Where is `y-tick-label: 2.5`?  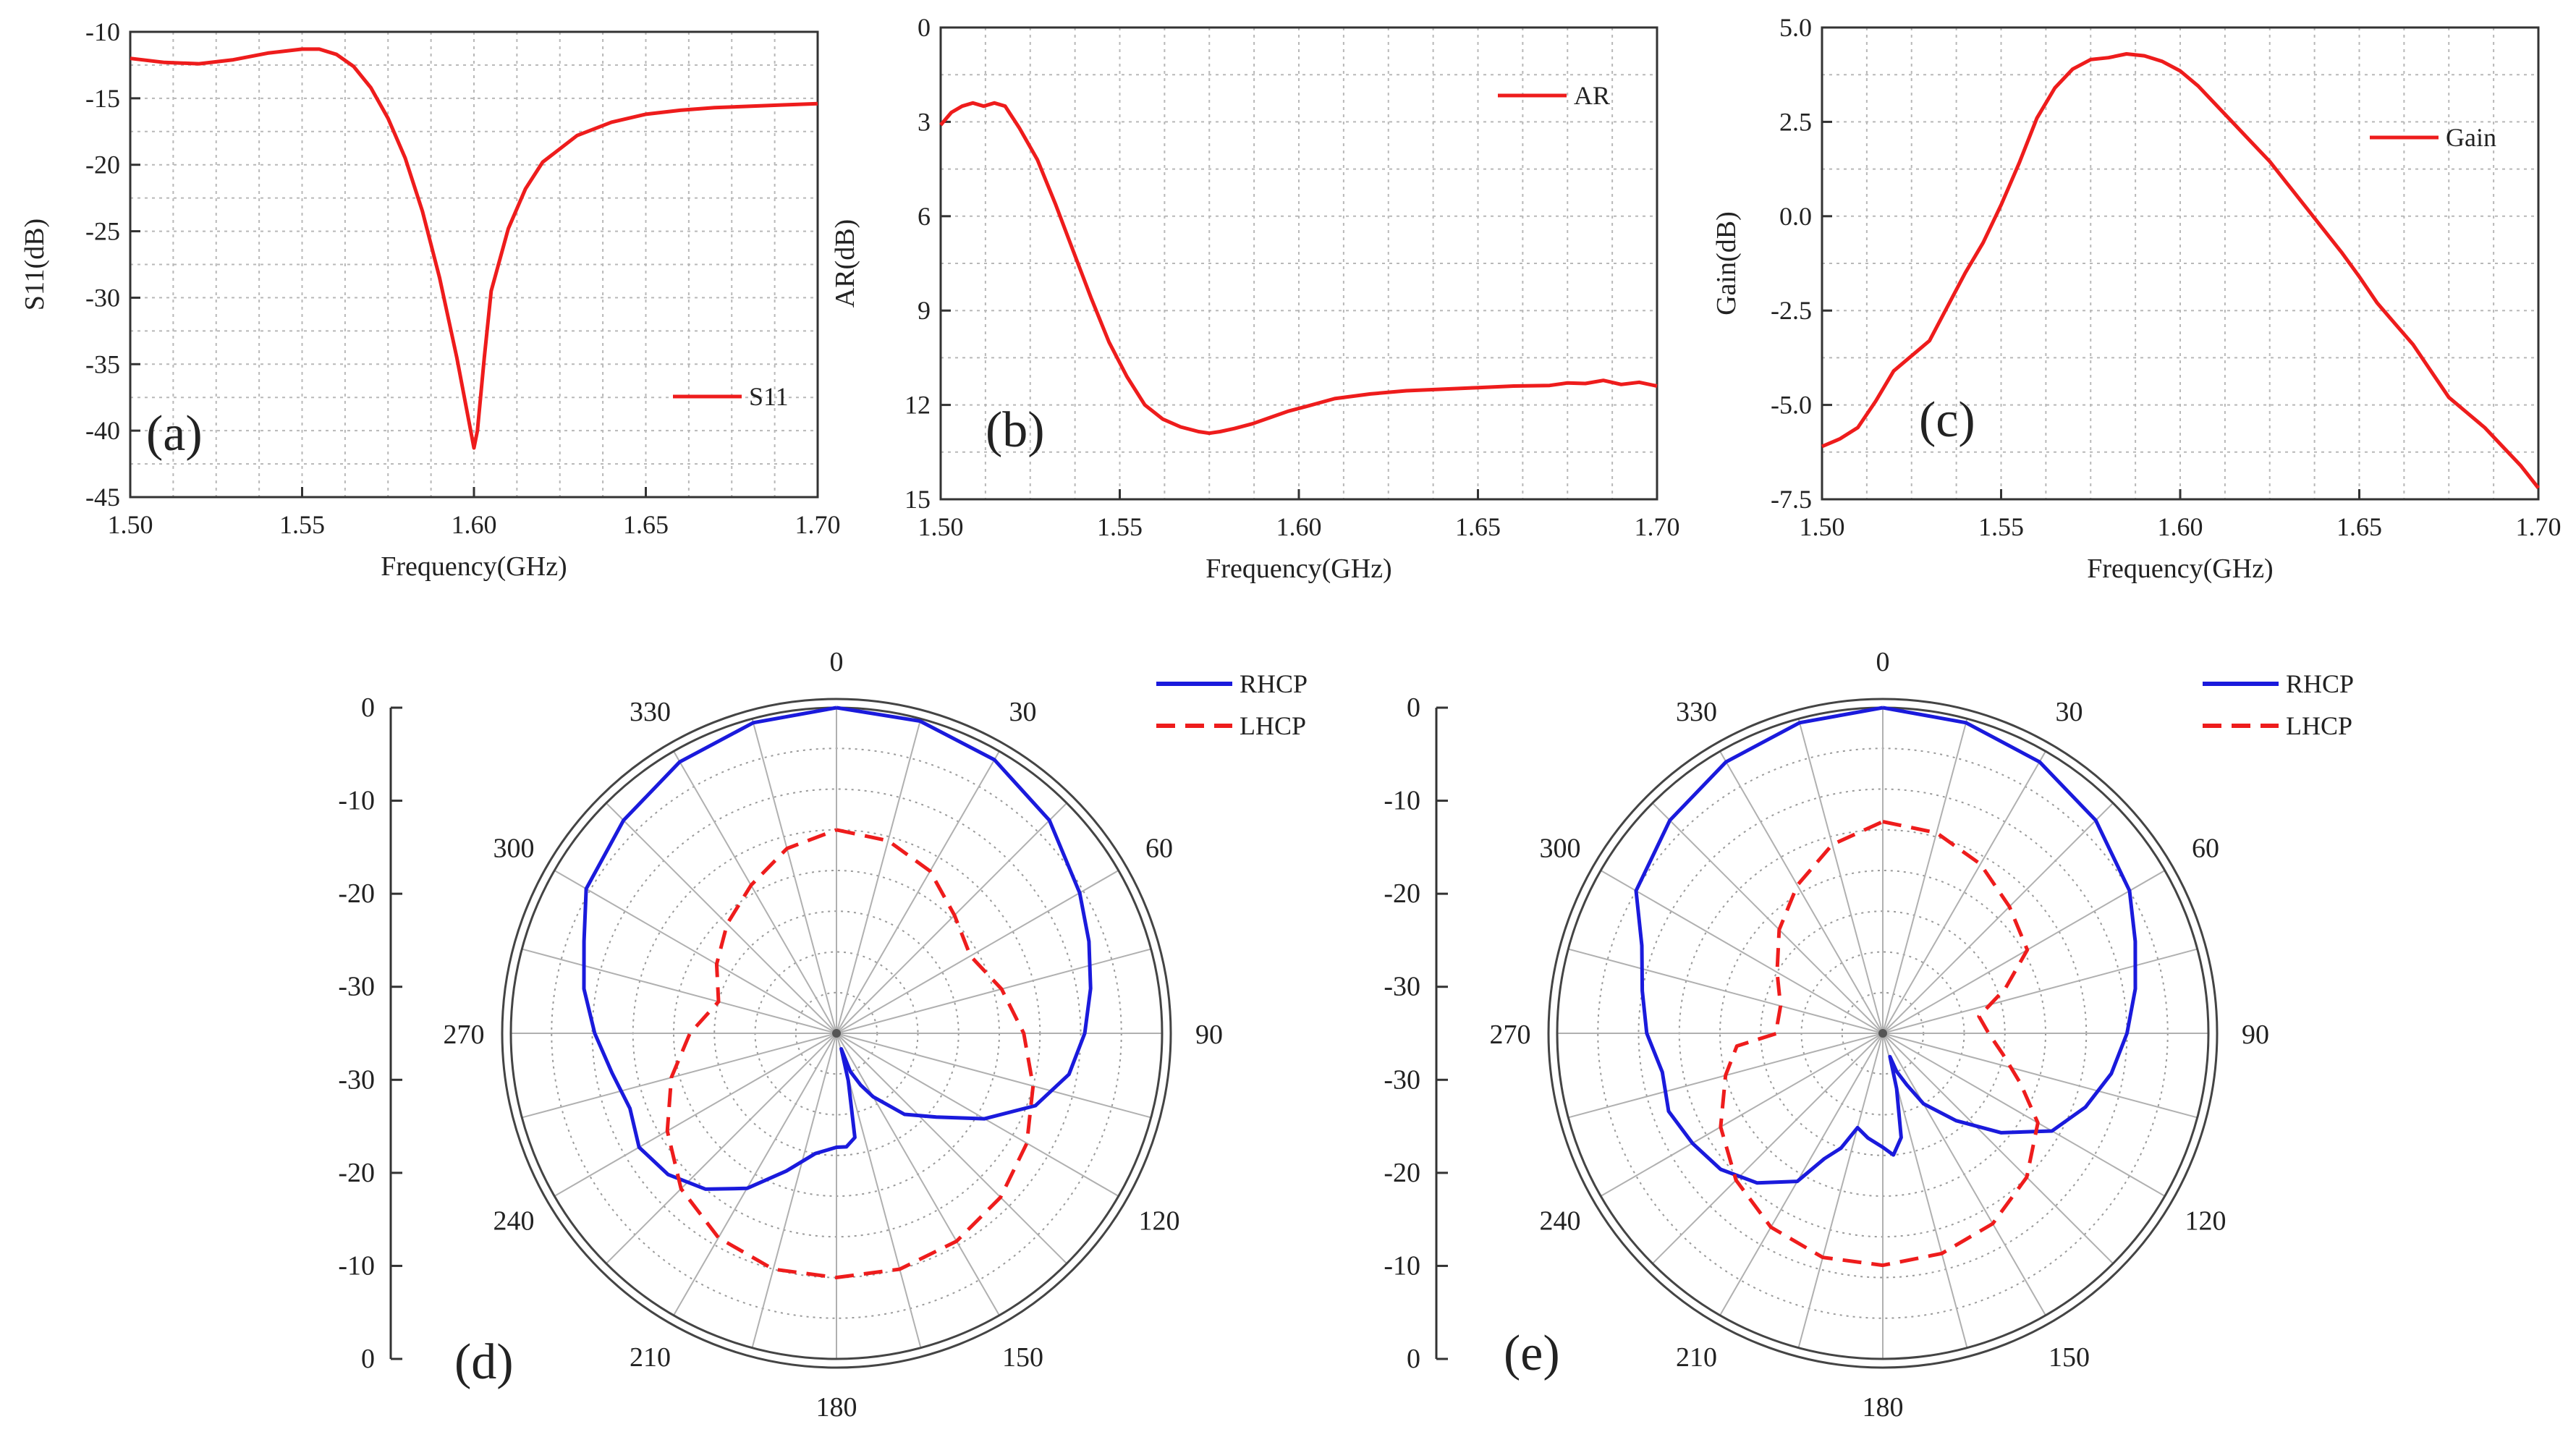
y-tick-label: 2.5 is located at coordinates (1795, 122).